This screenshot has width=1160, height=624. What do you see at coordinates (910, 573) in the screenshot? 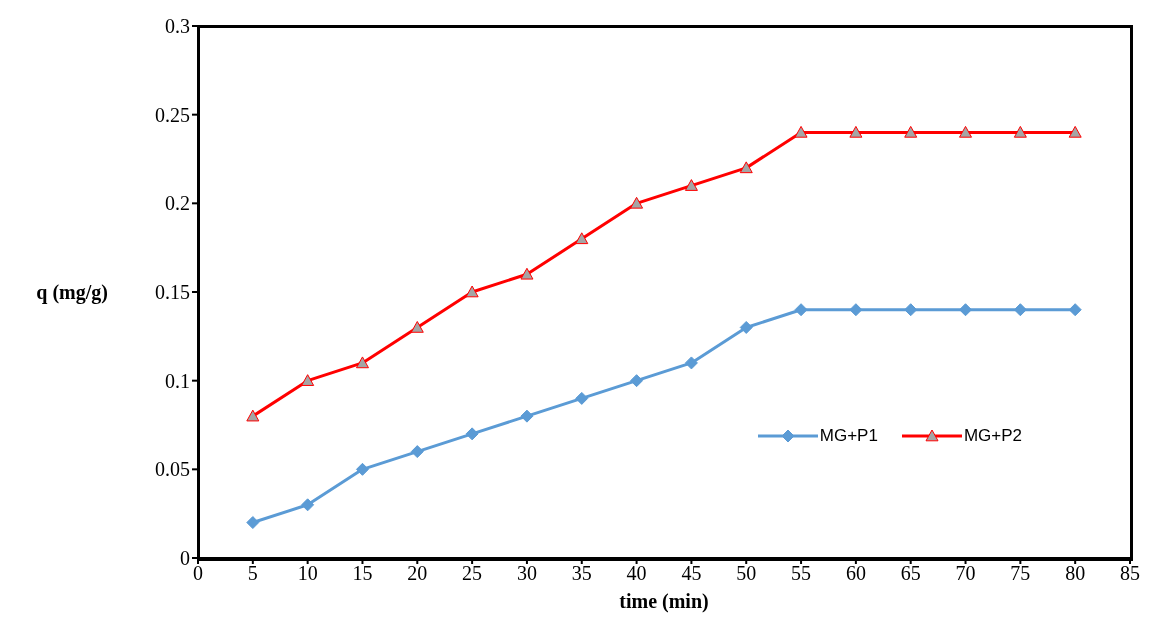
I see `x-tick-label: 65` at bounding box center [910, 573].